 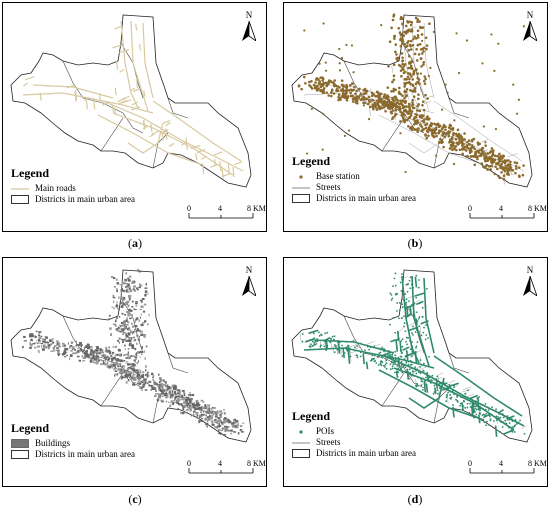 I want to click on district-outline, so click(x=131, y=101).